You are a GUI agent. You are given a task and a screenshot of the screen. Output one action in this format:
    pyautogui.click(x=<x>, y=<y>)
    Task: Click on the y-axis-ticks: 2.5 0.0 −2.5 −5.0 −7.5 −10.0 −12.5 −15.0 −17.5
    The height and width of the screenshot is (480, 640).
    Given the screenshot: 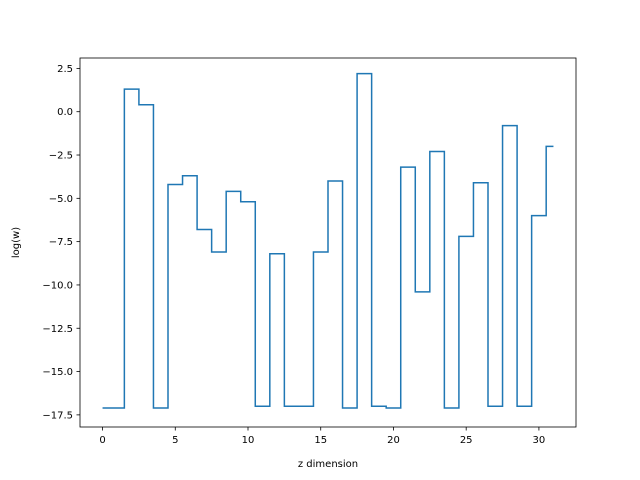 What is the action you would take?
    pyautogui.click(x=61, y=242)
    